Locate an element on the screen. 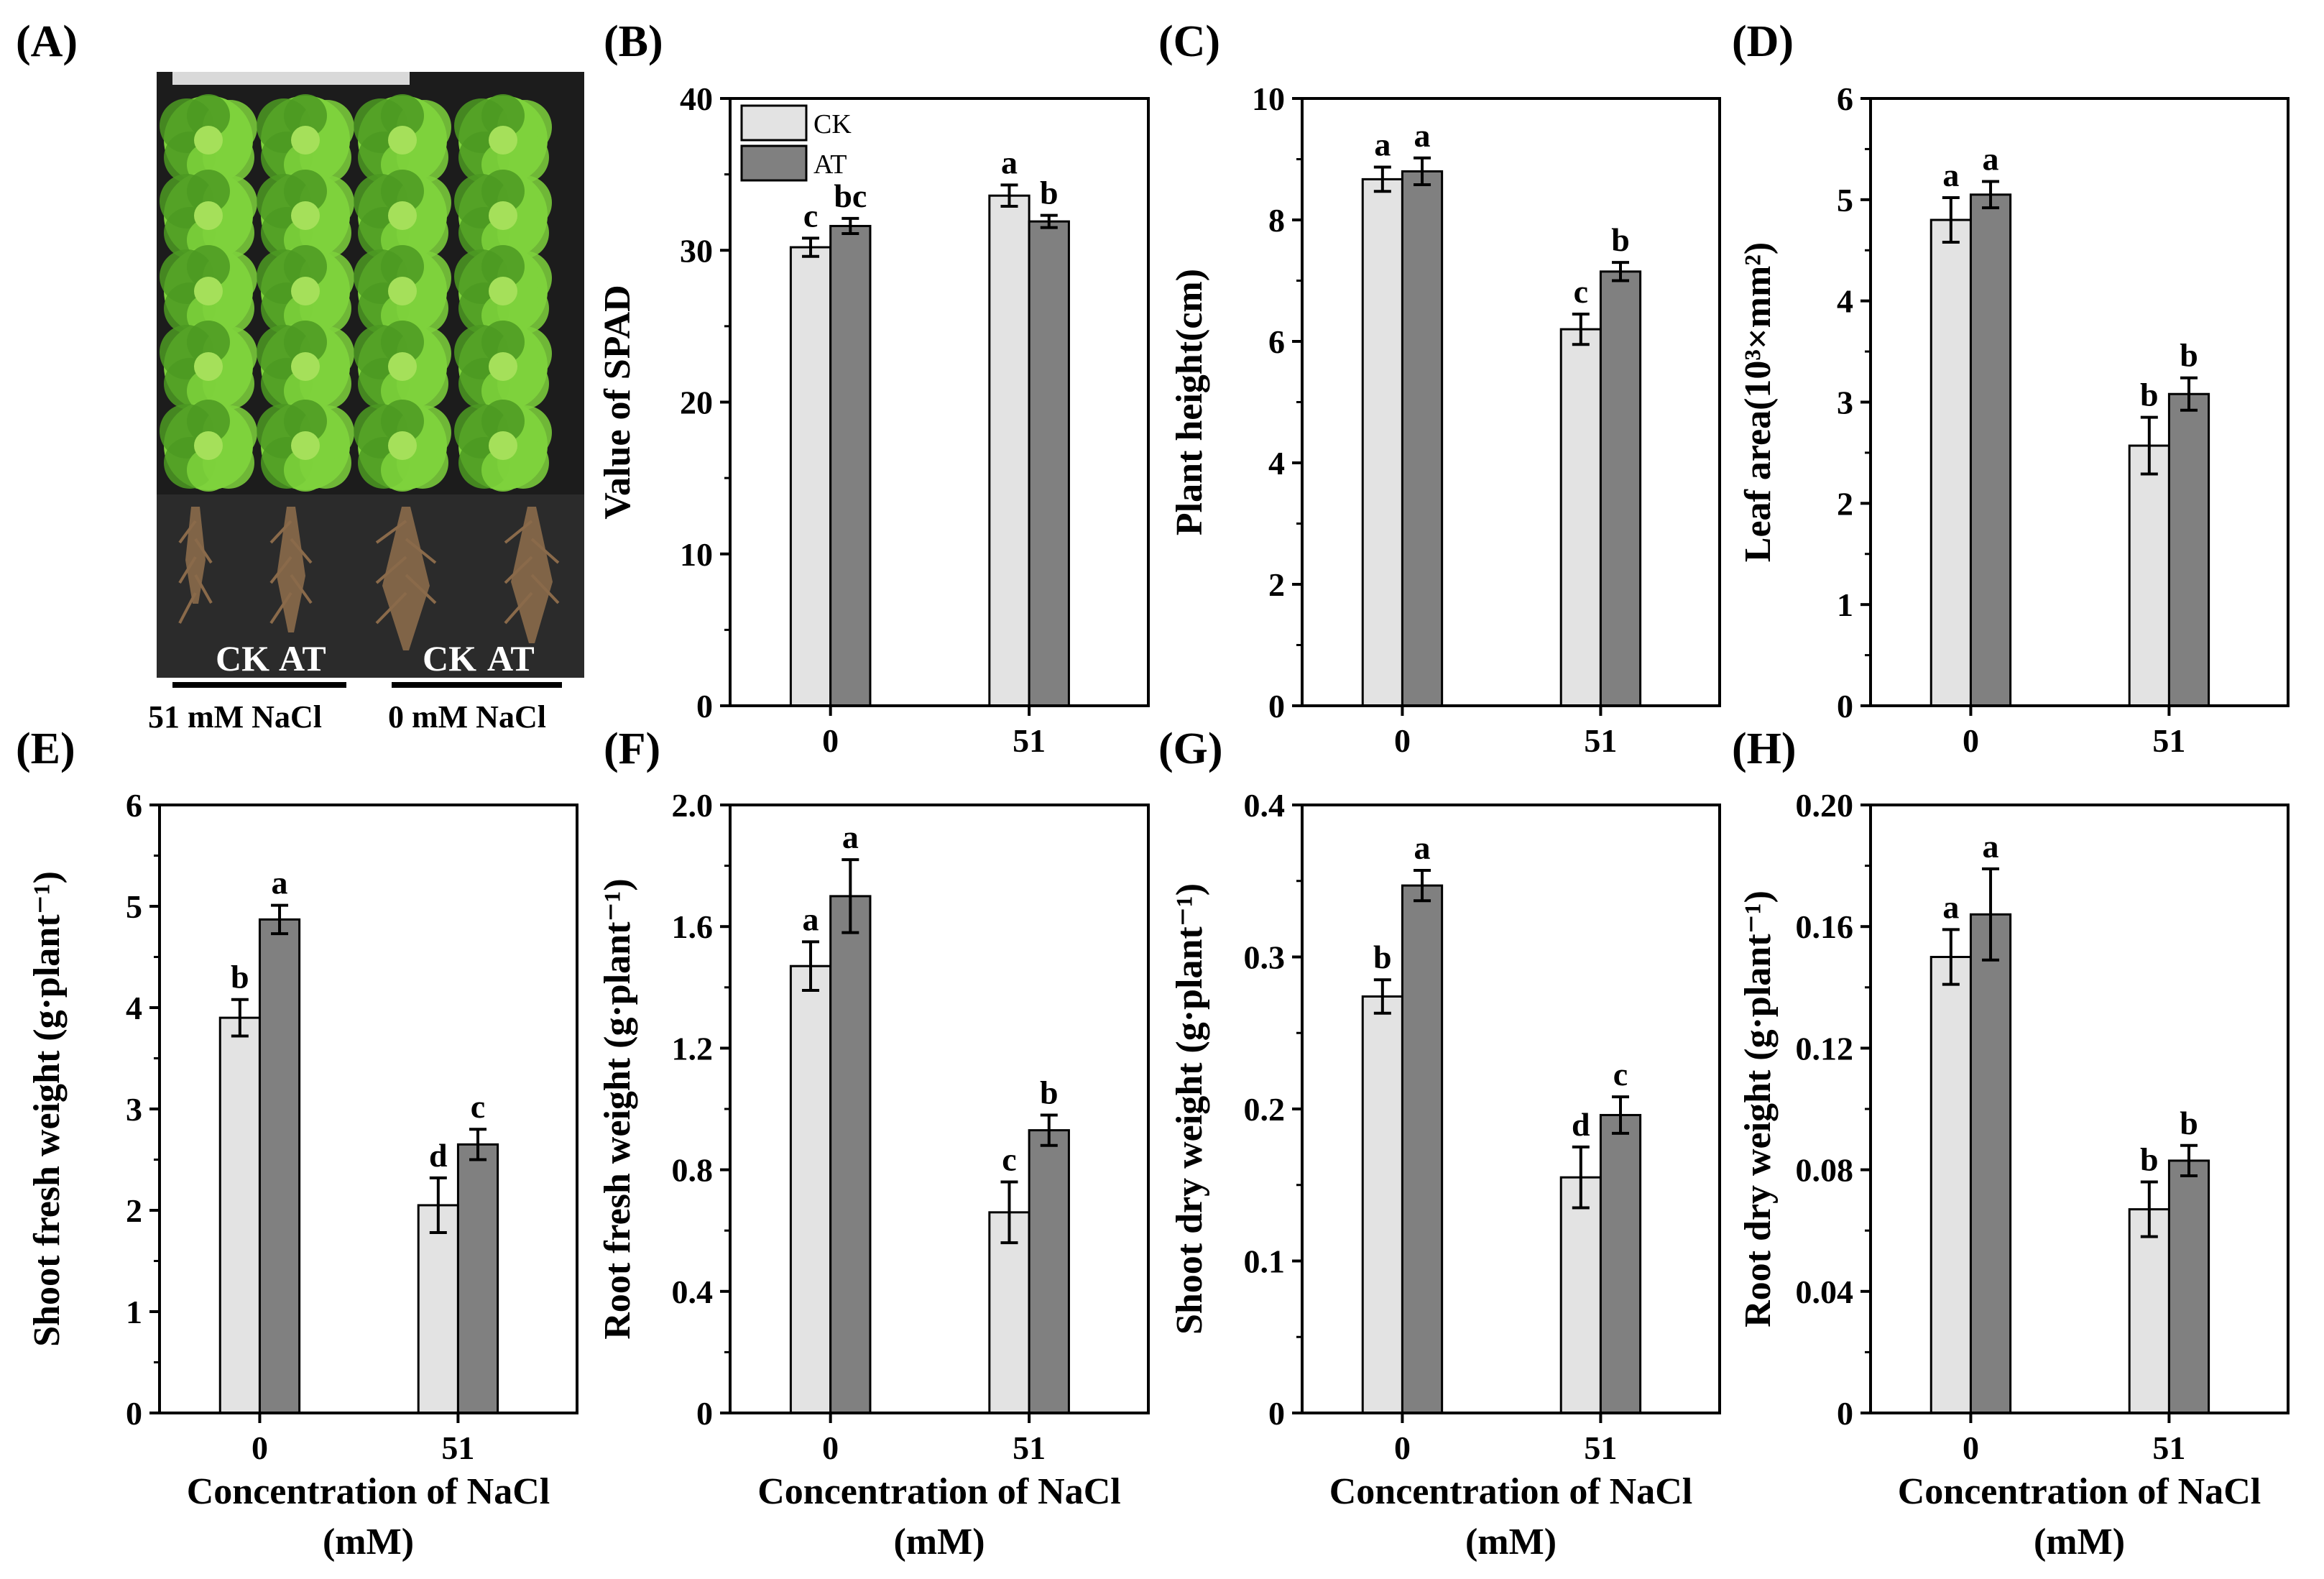  roots is located at coordinates (369, 578).